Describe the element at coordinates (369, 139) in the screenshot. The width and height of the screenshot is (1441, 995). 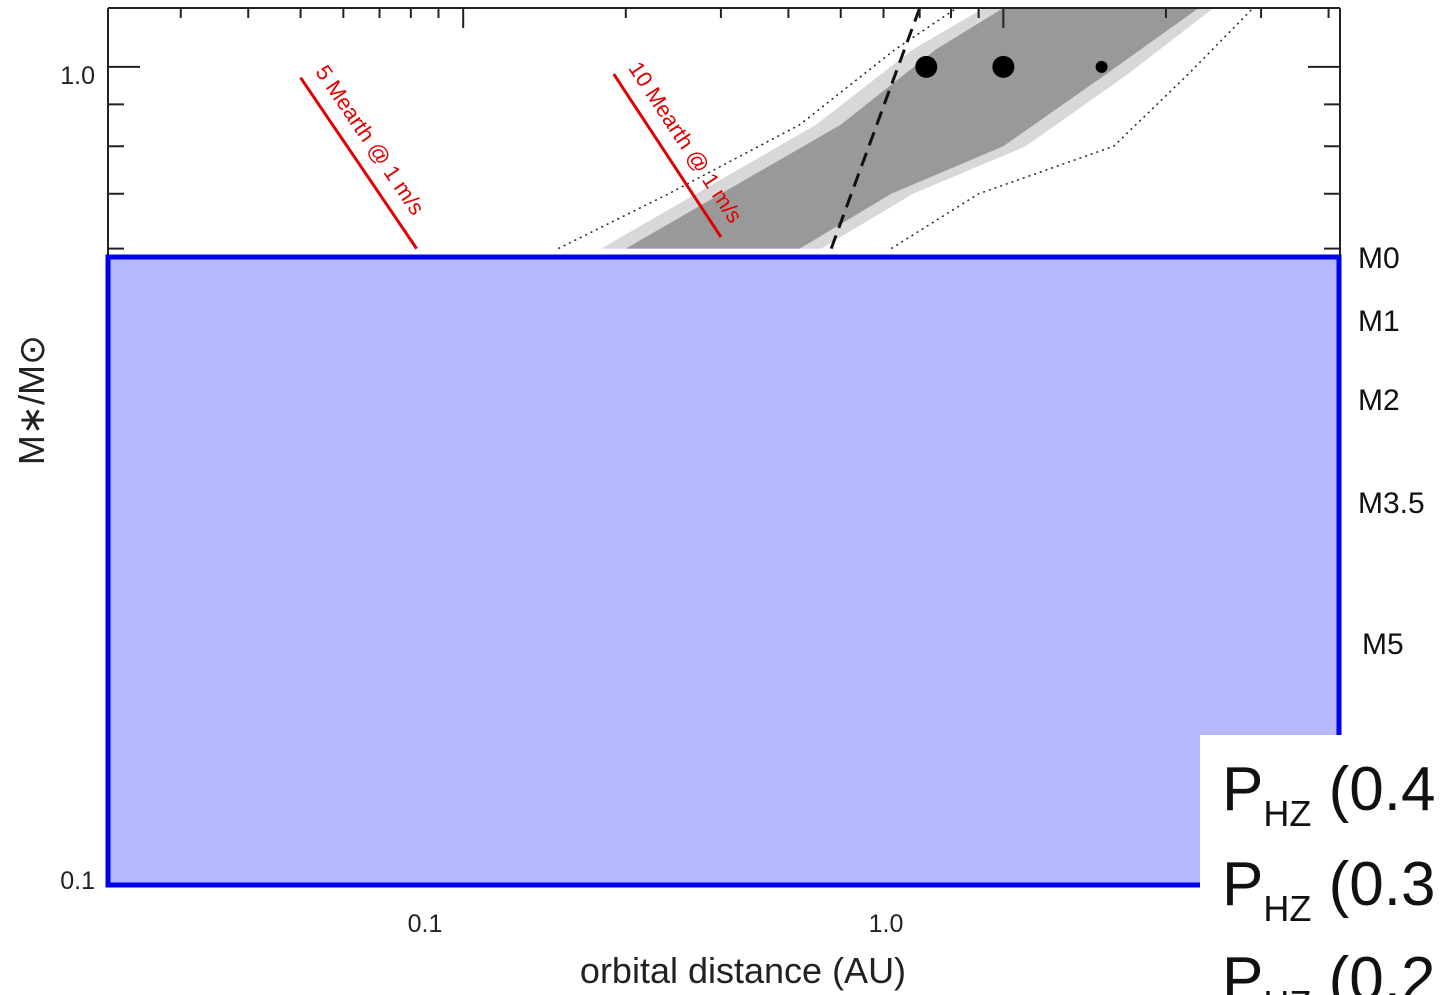
I see `mass-line-label-0: 5 Mearth @ 1 m/s` at that location.